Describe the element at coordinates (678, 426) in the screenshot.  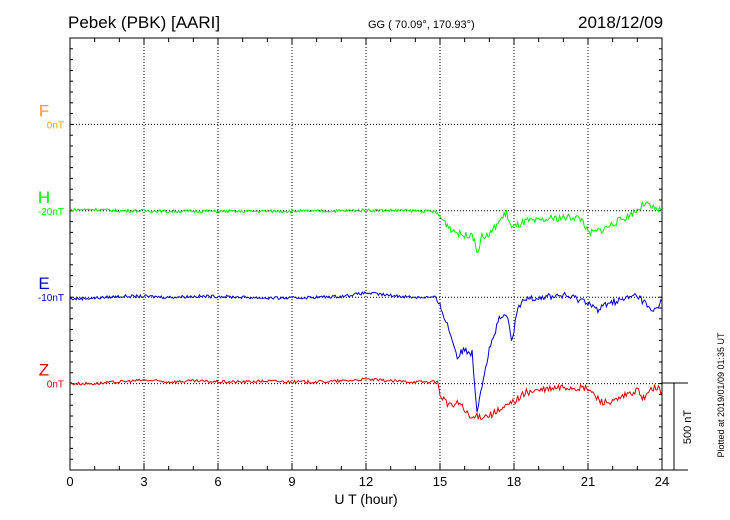
I see `scale-bar: 500 nT` at that location.